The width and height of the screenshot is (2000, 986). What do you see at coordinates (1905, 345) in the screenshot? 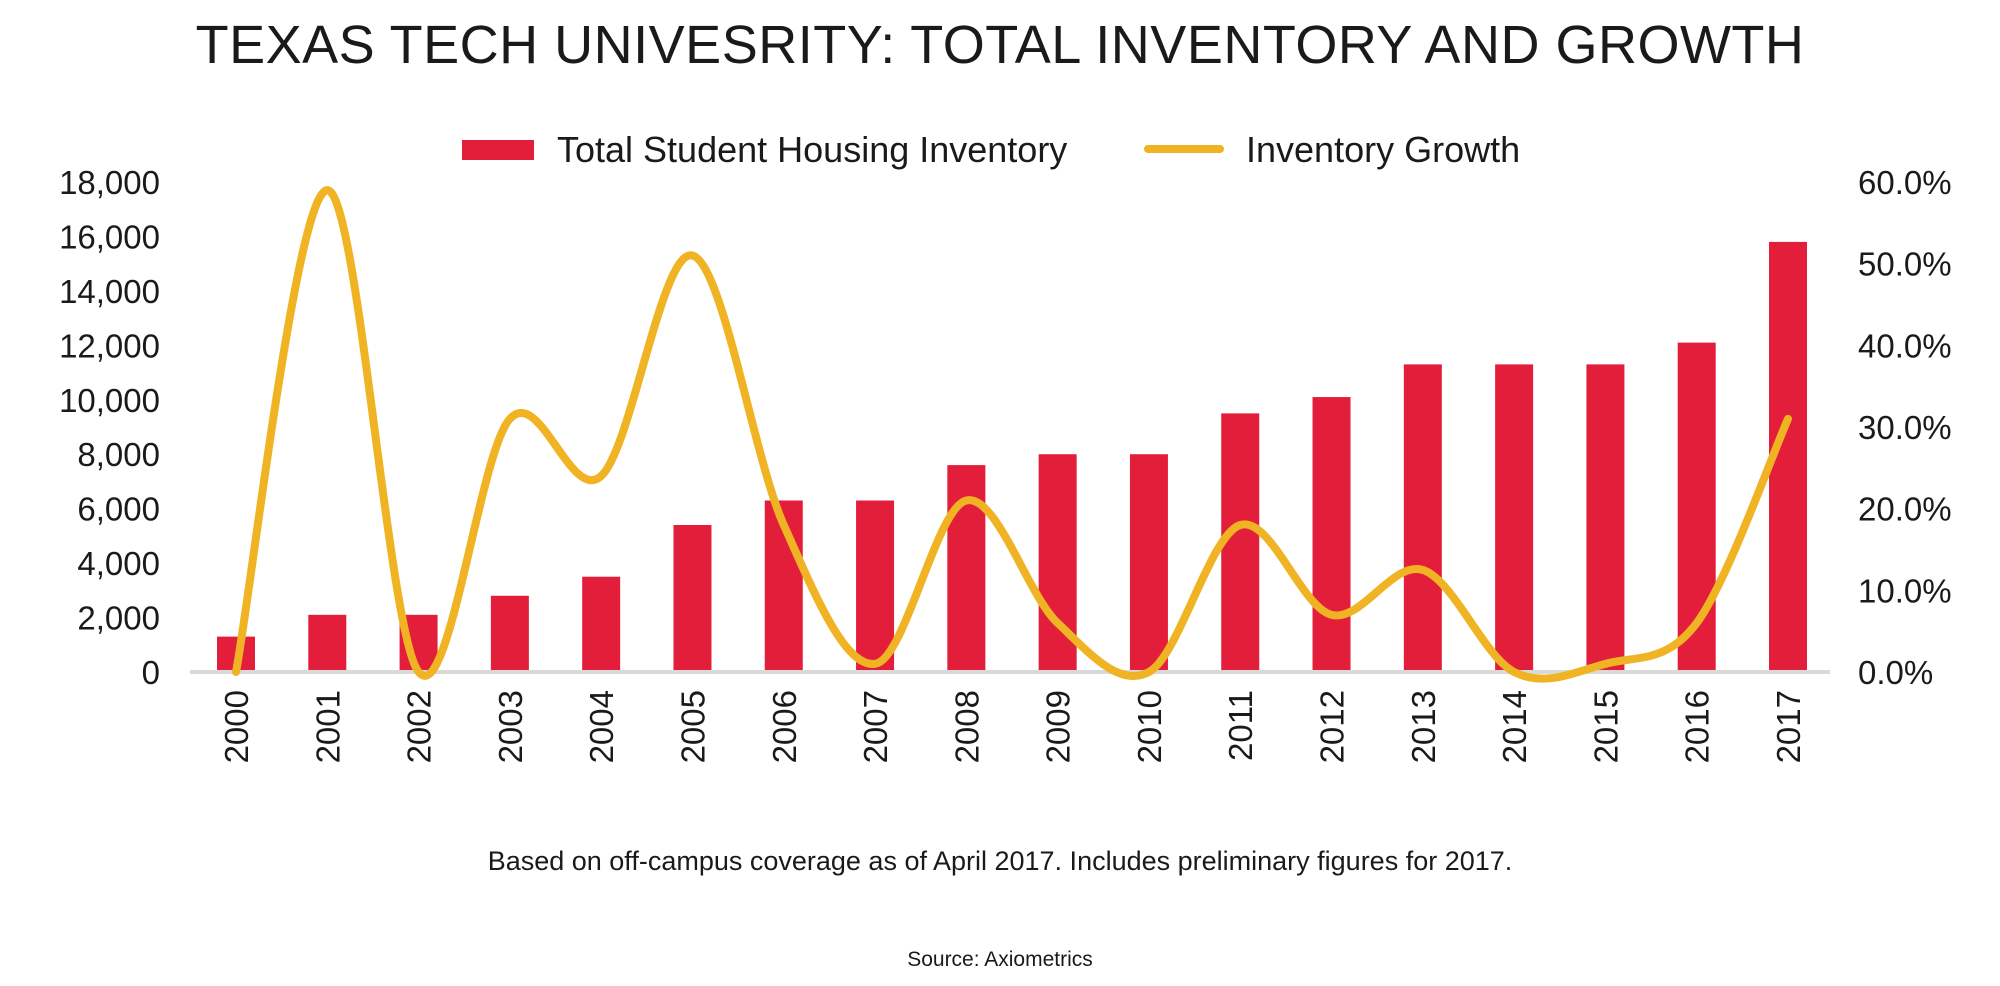
I see `y-right-tick-label: 40.0%` at bounding box center [1905, 345].